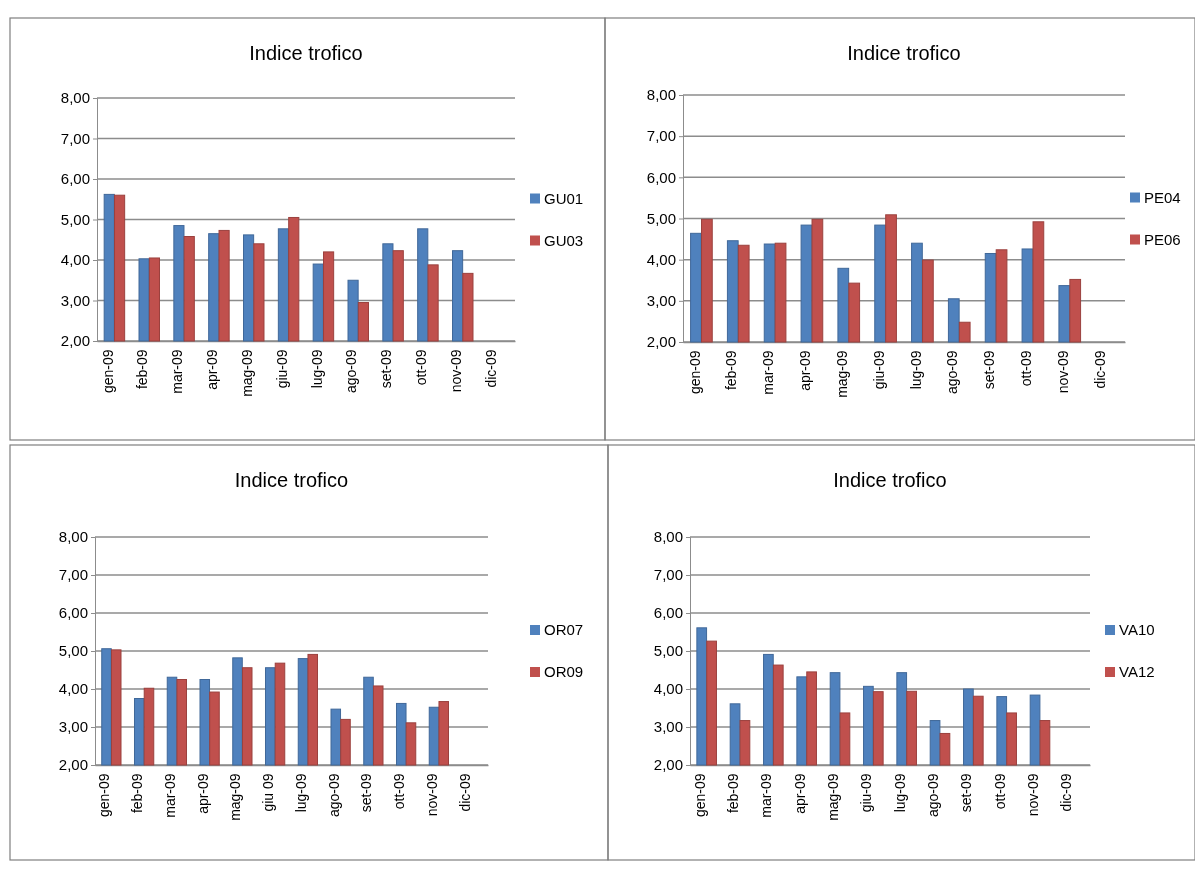  Describe the element at coordinates (564, 629) in the screenshot. I see `legend-label: OR07` at that location.